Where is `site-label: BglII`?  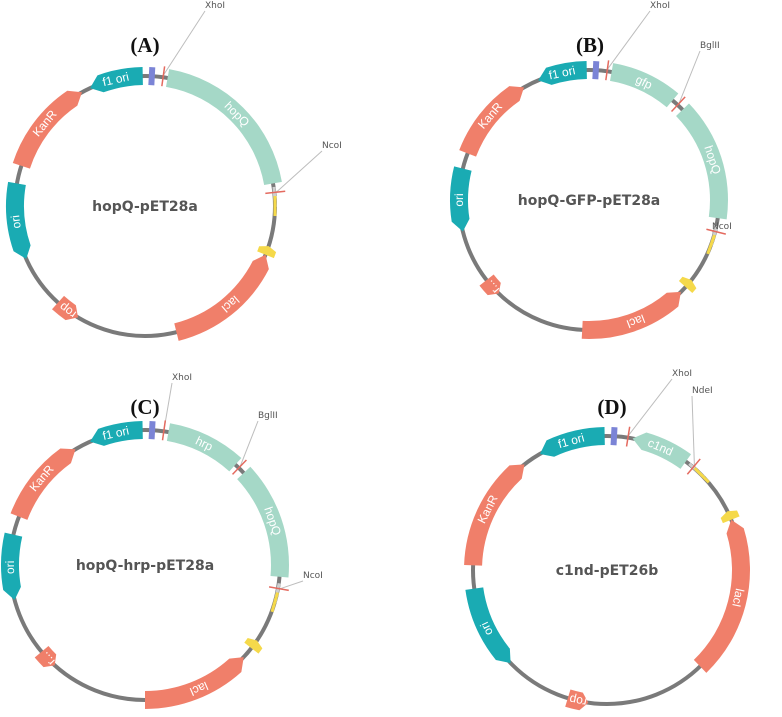
site-label: BglII is located at coordinates (268, 416).